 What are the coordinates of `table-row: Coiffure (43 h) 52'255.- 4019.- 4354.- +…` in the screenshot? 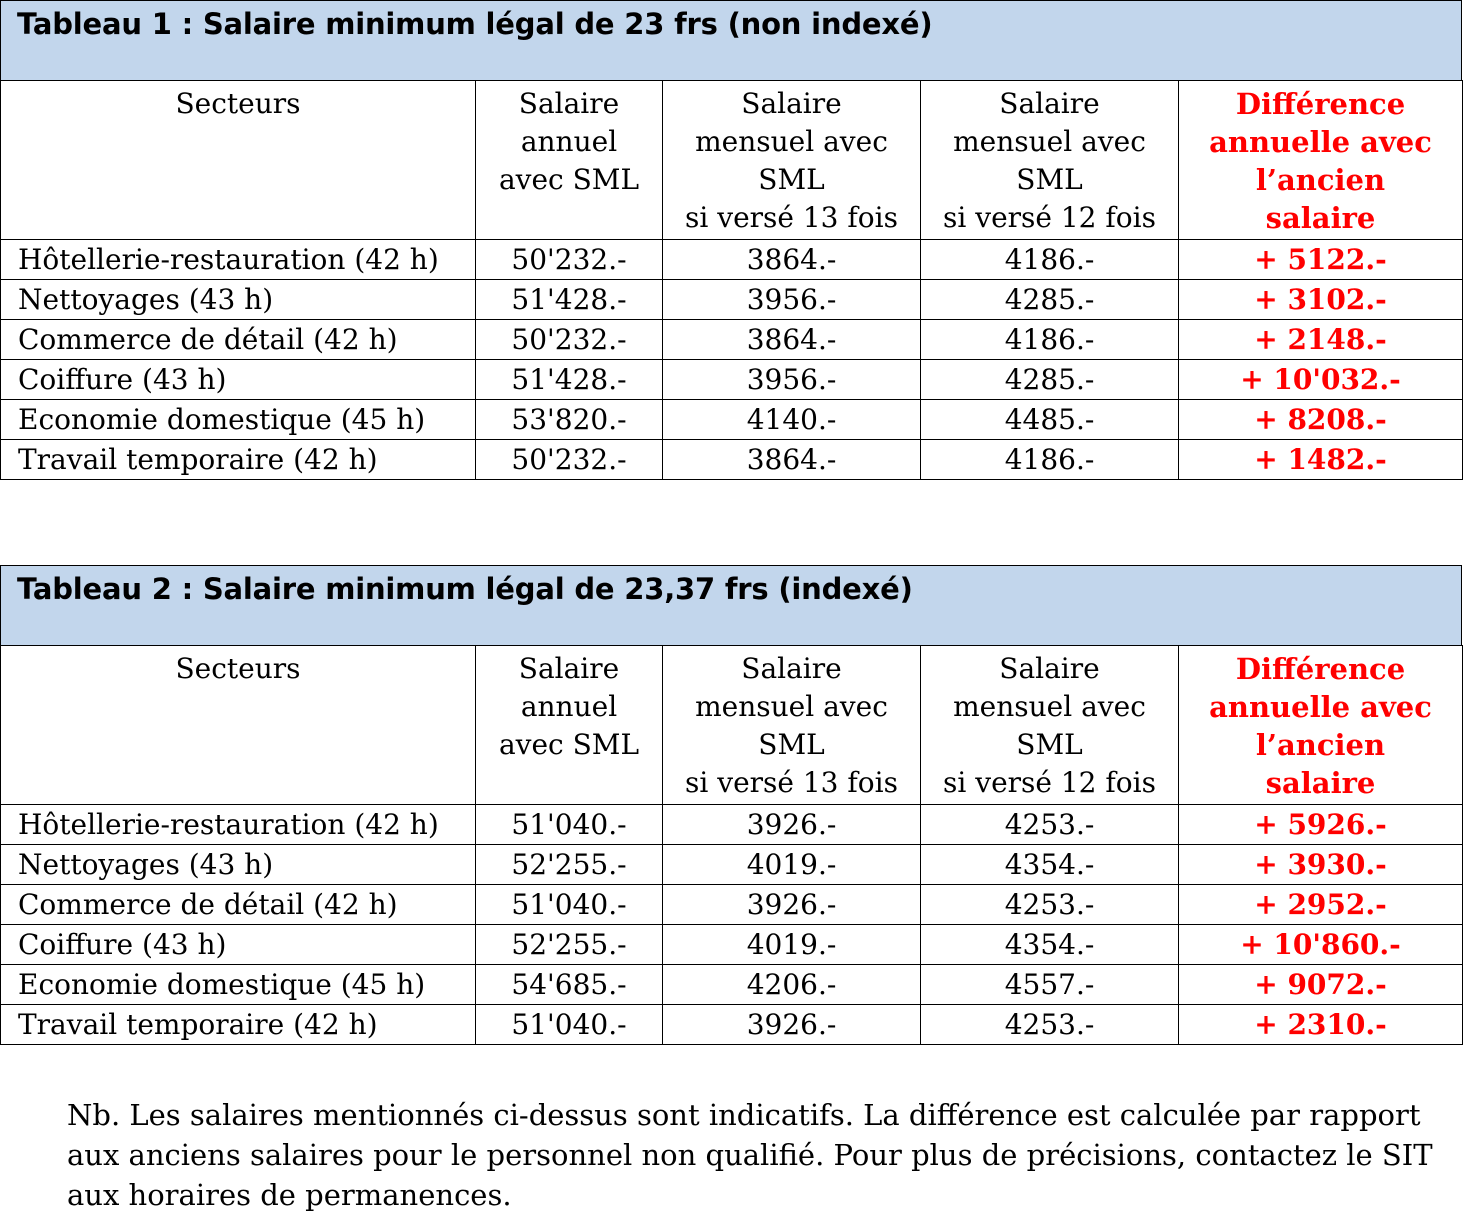 It's located at (731, 944).